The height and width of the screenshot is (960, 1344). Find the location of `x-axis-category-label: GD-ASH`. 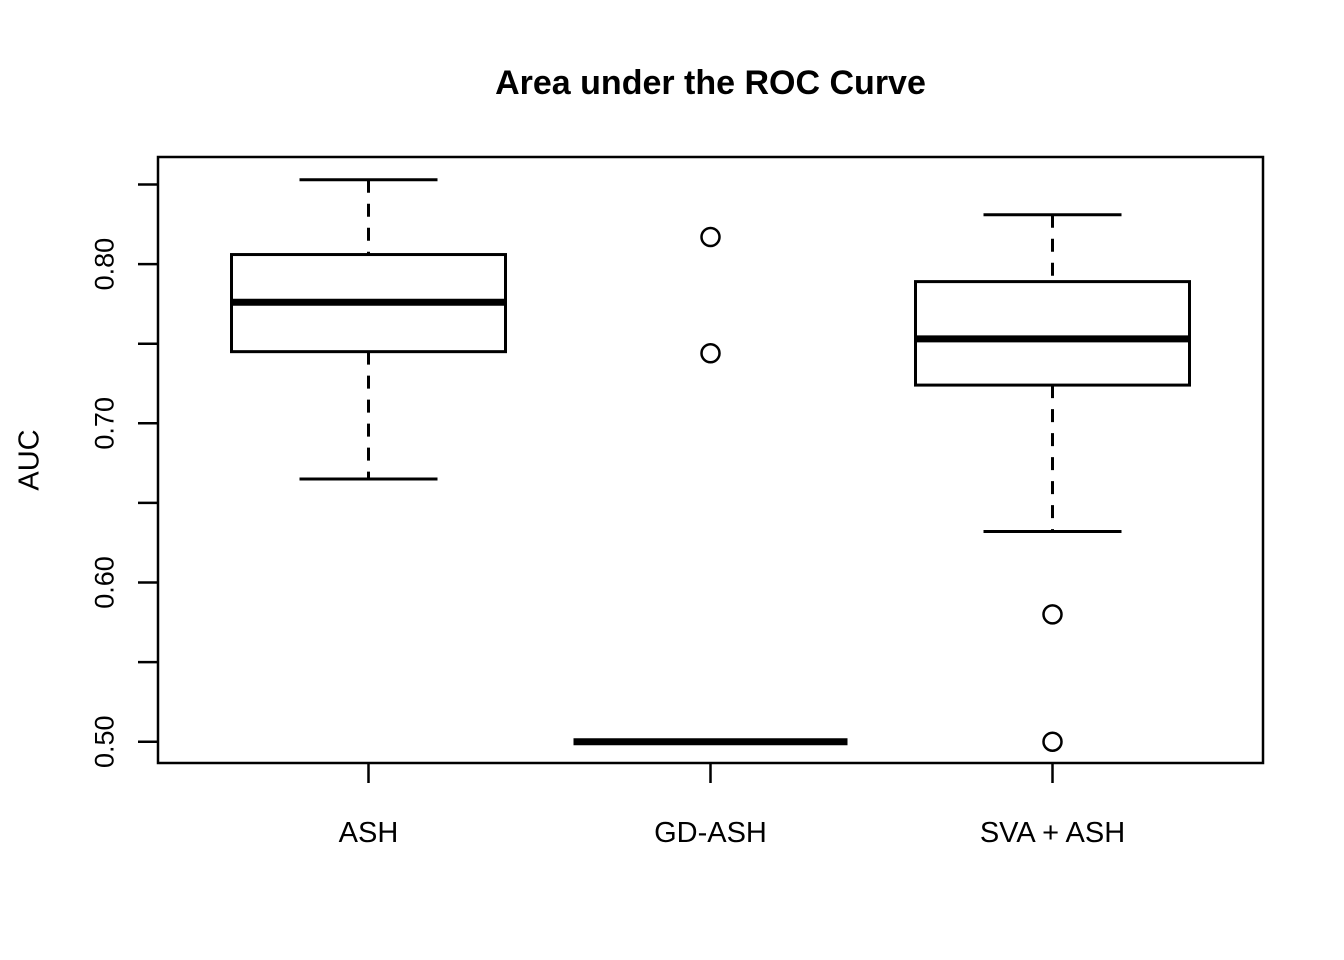

x-axis-category-label: GD-ASH is located at coordinates (710, 833).